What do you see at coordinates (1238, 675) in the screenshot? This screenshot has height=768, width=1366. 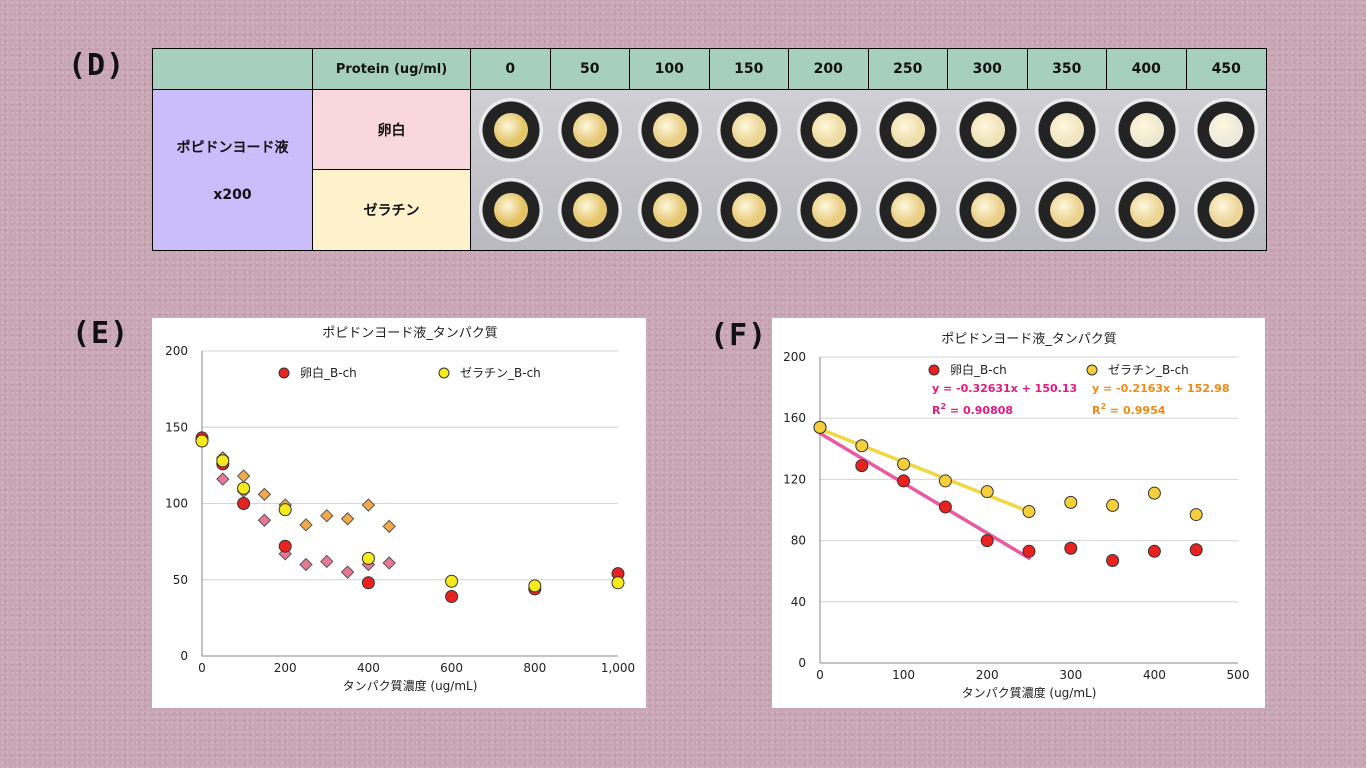 I see `x-tick-label: 500` at bounding box center [1238, 675].